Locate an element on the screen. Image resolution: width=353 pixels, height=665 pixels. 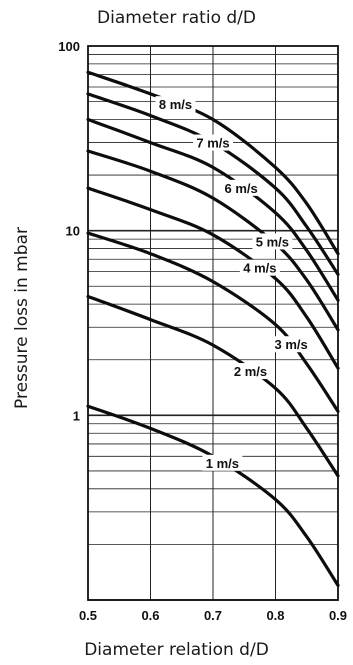
series-label: 2 m/s is located at coordinates (250, 371).